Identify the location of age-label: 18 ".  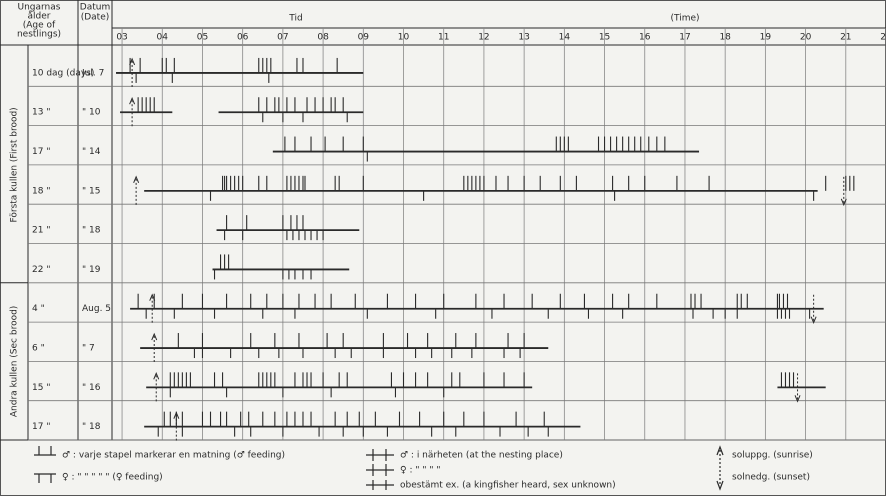
(41, 191).